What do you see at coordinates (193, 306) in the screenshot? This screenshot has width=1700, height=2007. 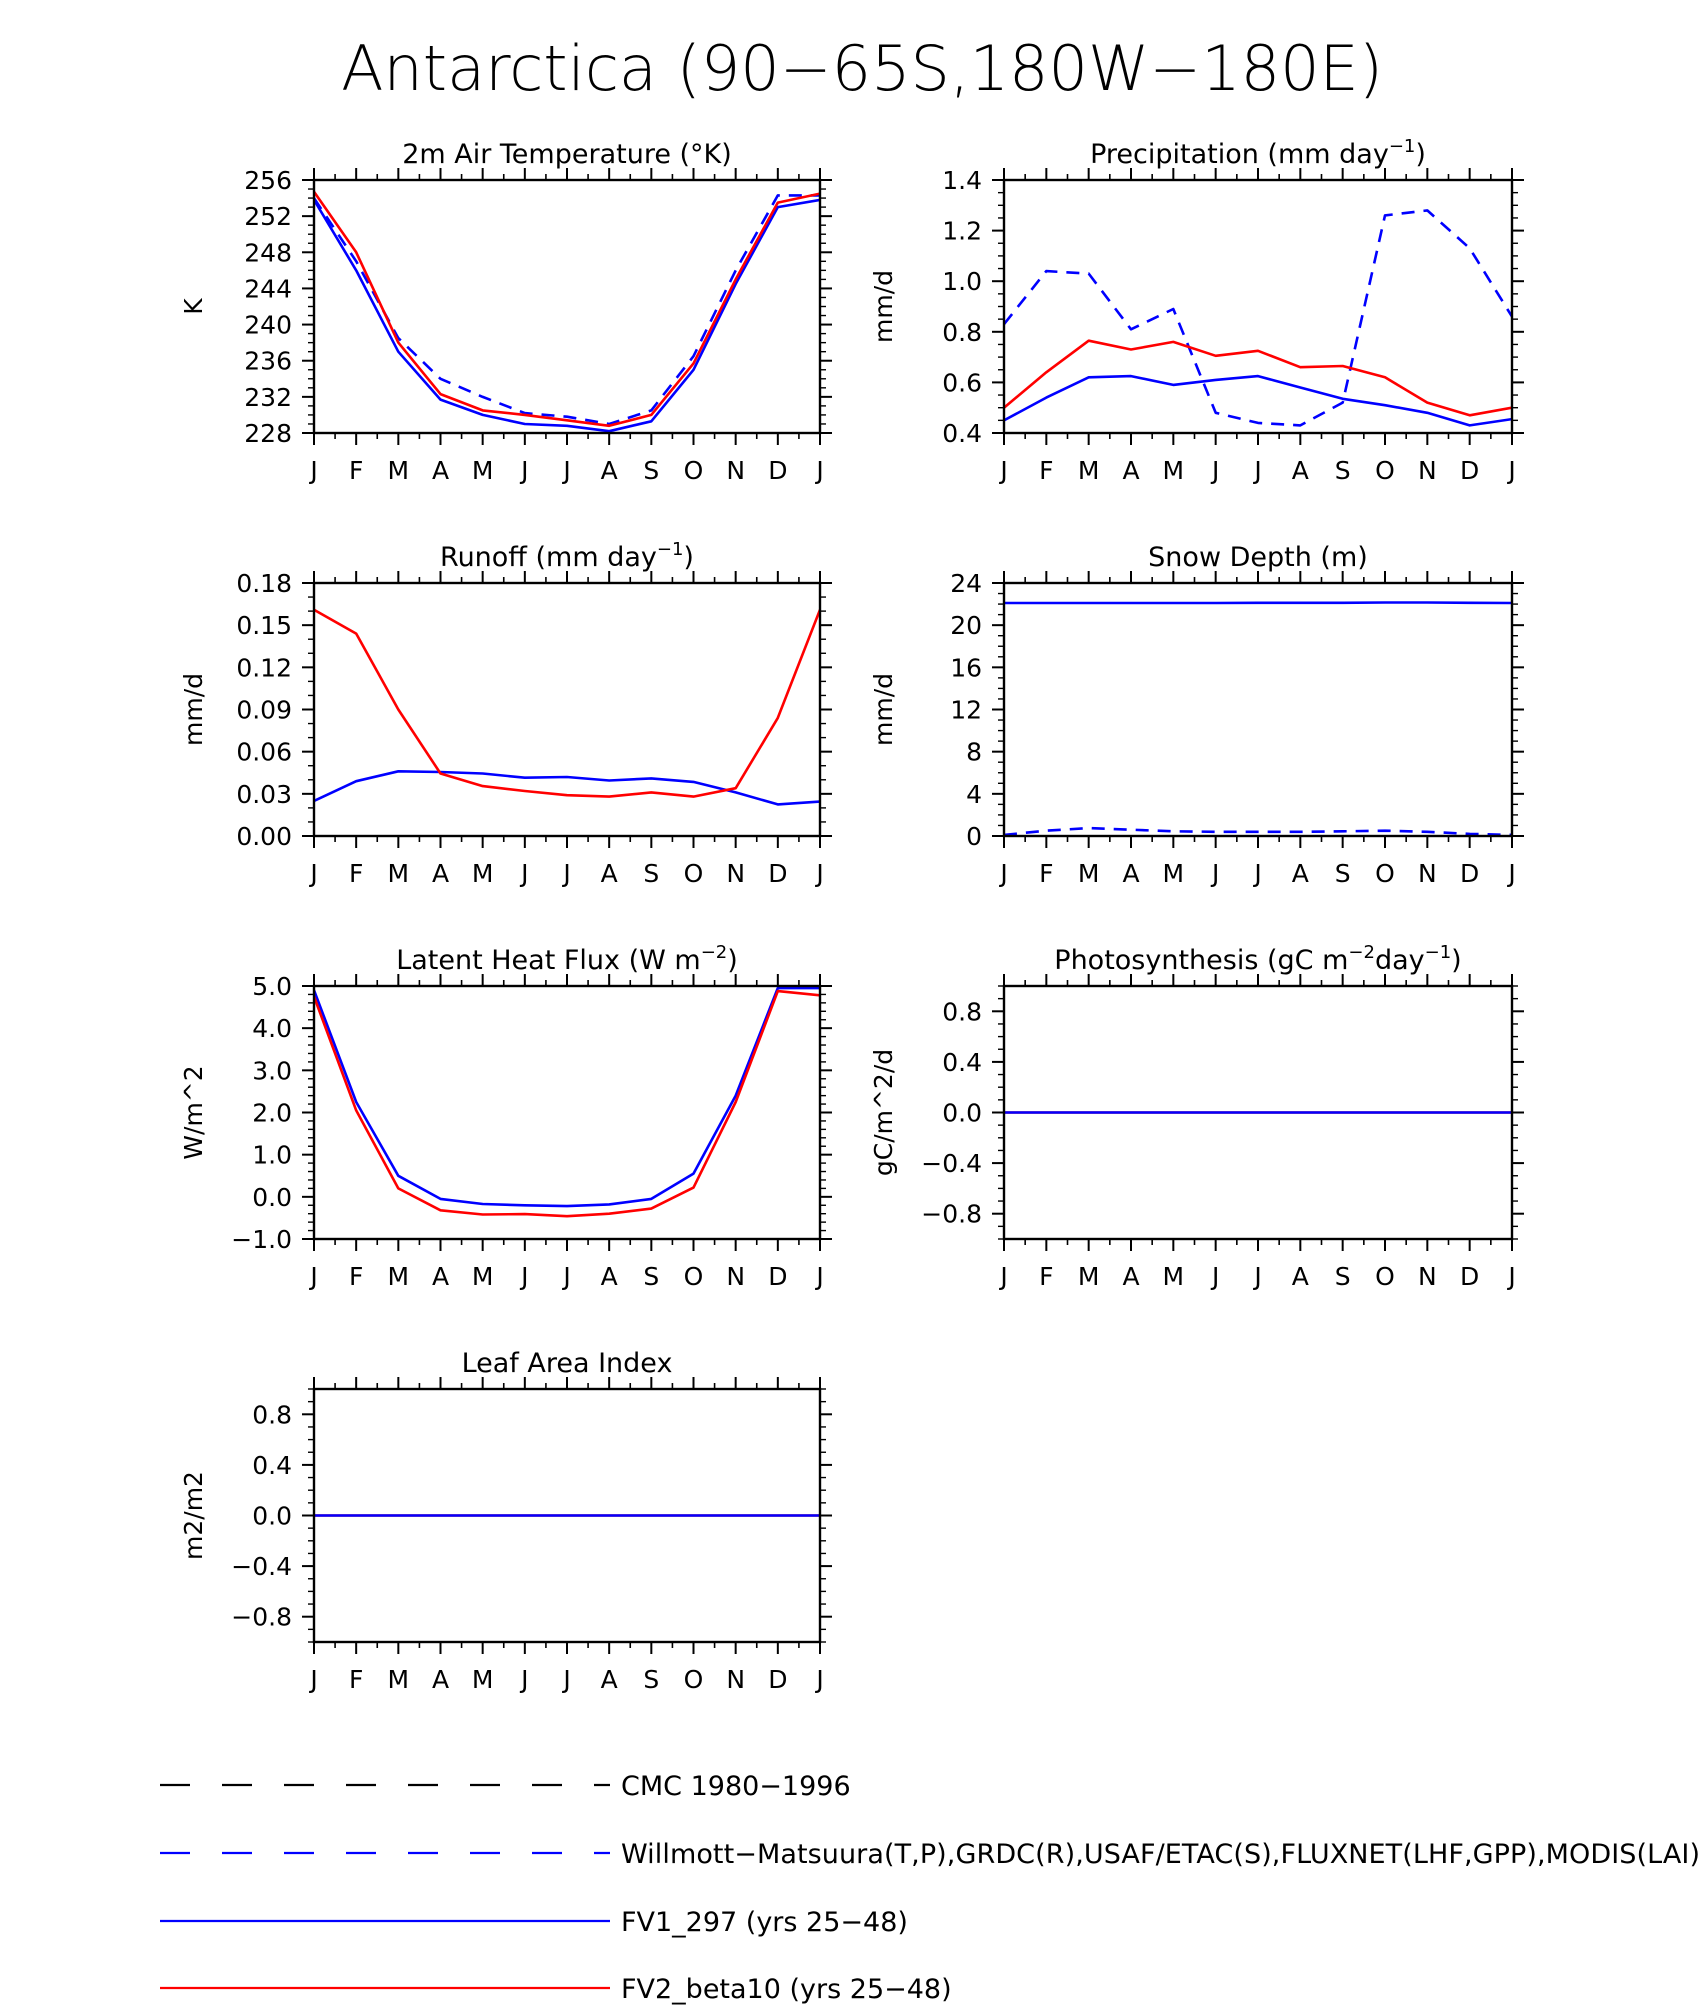 I see `y-axis-label: K` at bounding box center [193, 306].